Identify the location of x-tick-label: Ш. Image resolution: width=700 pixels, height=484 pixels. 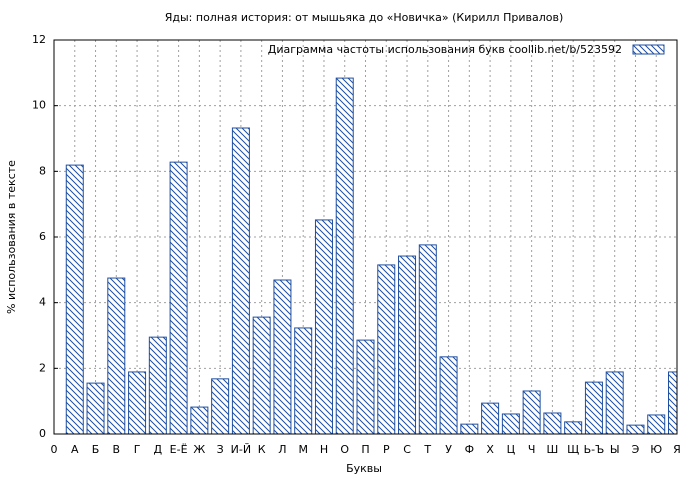
(553, 449).